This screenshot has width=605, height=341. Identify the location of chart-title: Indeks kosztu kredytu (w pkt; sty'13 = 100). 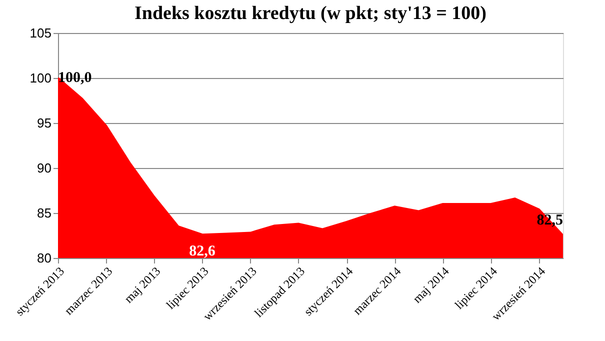
(310, 13).